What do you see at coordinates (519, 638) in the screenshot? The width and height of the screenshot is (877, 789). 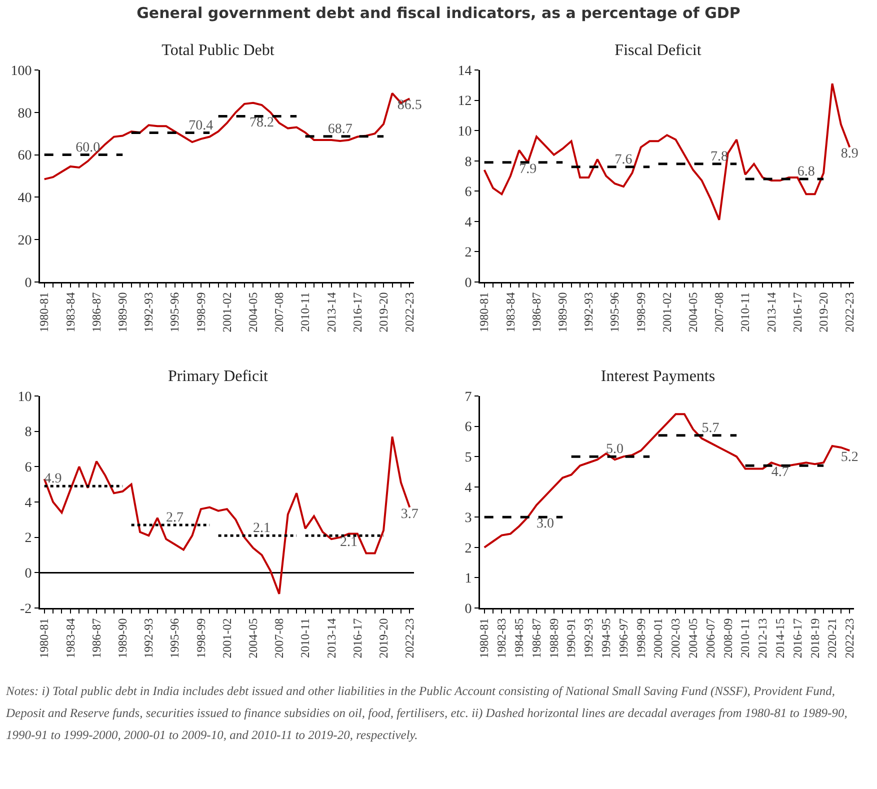 I see `x-tick-label: 1984-85` at bounding box center [519, 638].